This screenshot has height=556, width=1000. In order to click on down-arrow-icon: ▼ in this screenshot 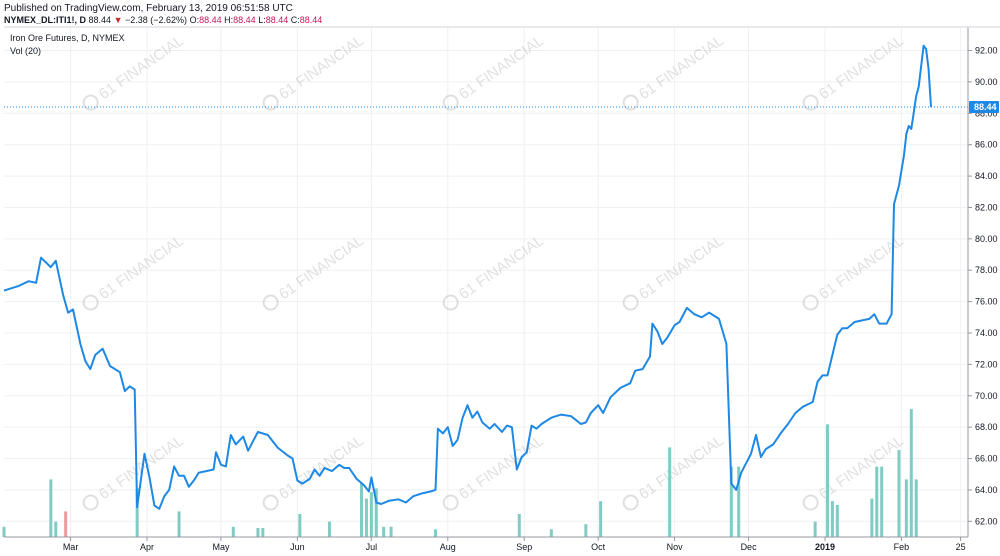, I will do `click(118, 20)`.